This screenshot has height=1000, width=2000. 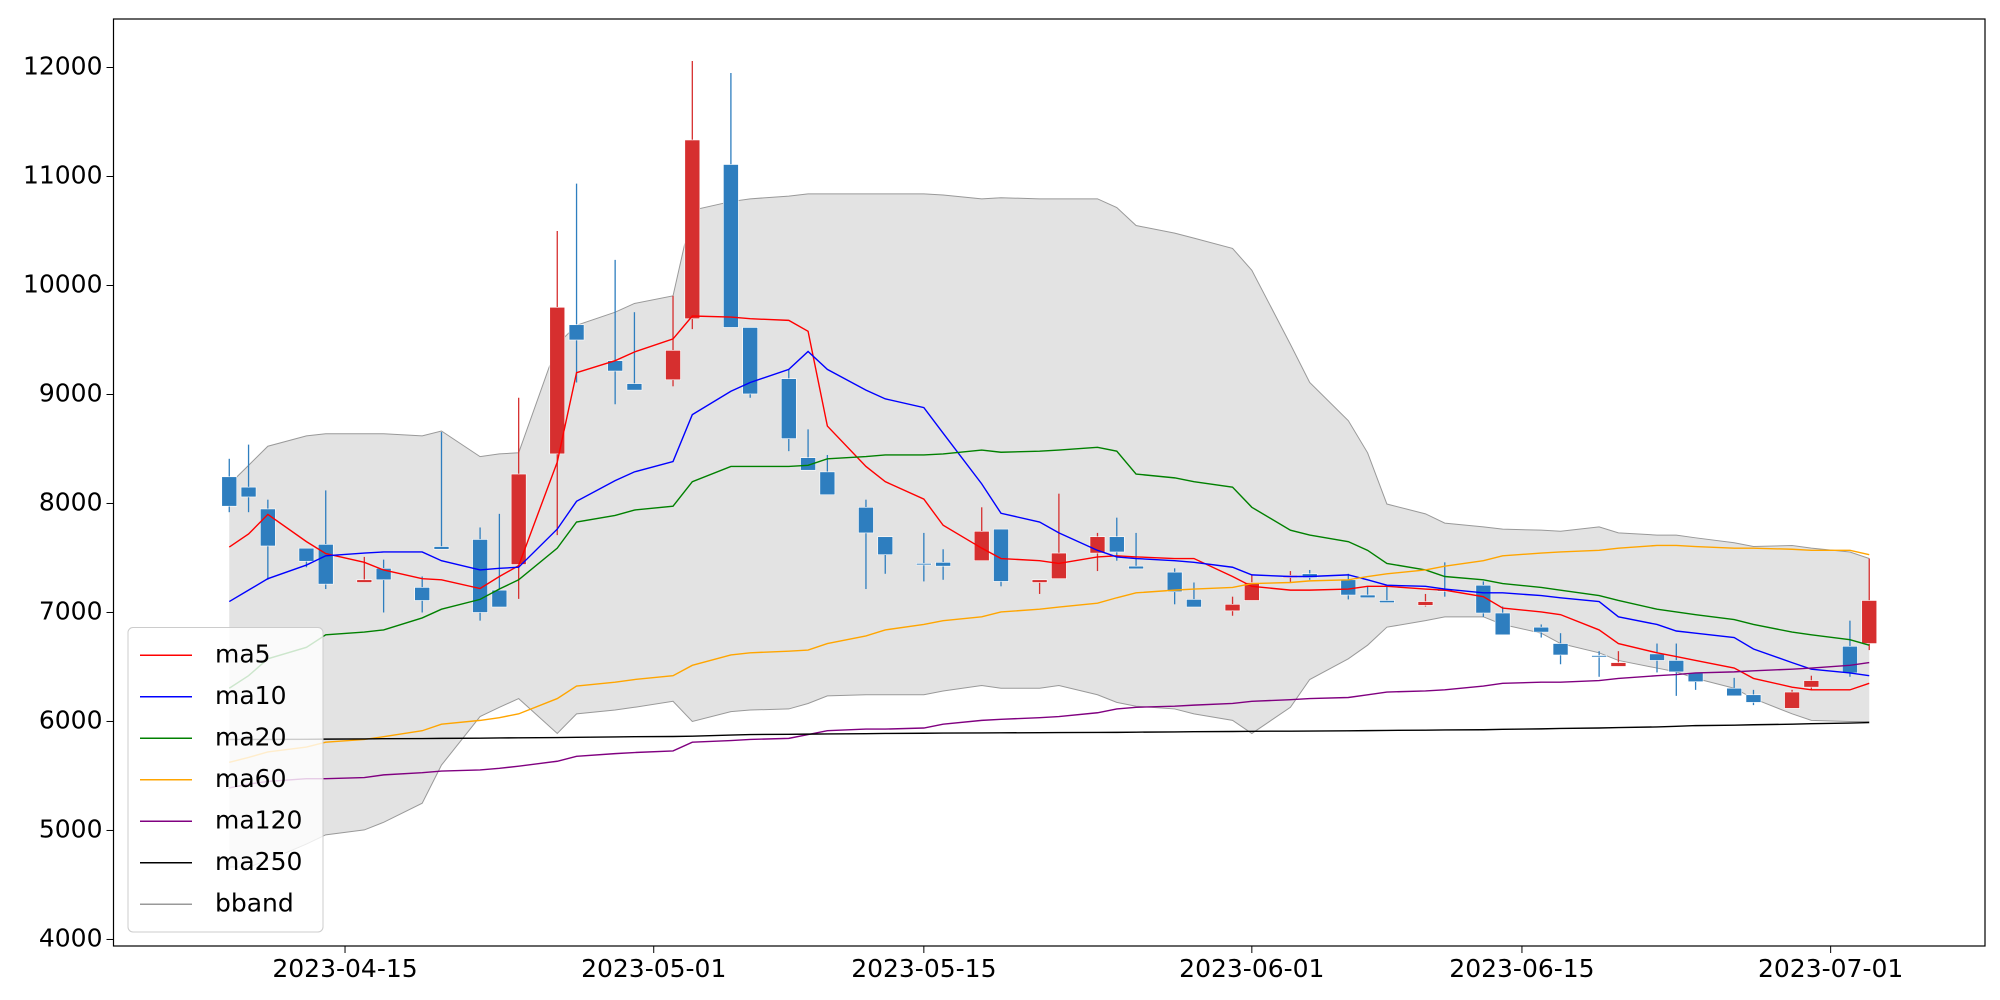 What do you see at coordinates (258, 819) in the screenshot?
I see `legend-label: ma120` at bounding box center [258, 819].